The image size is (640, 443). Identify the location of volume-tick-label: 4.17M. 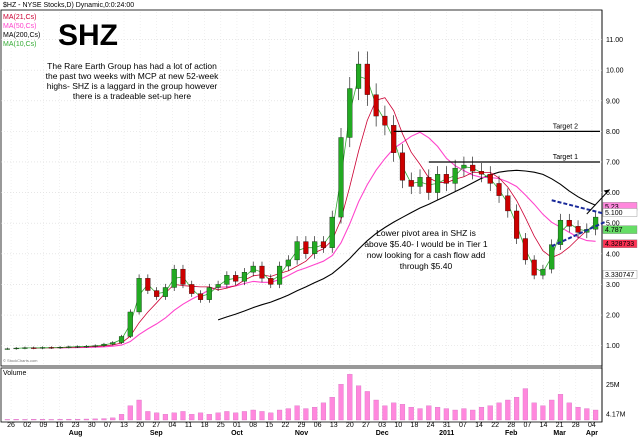
(616, 415).